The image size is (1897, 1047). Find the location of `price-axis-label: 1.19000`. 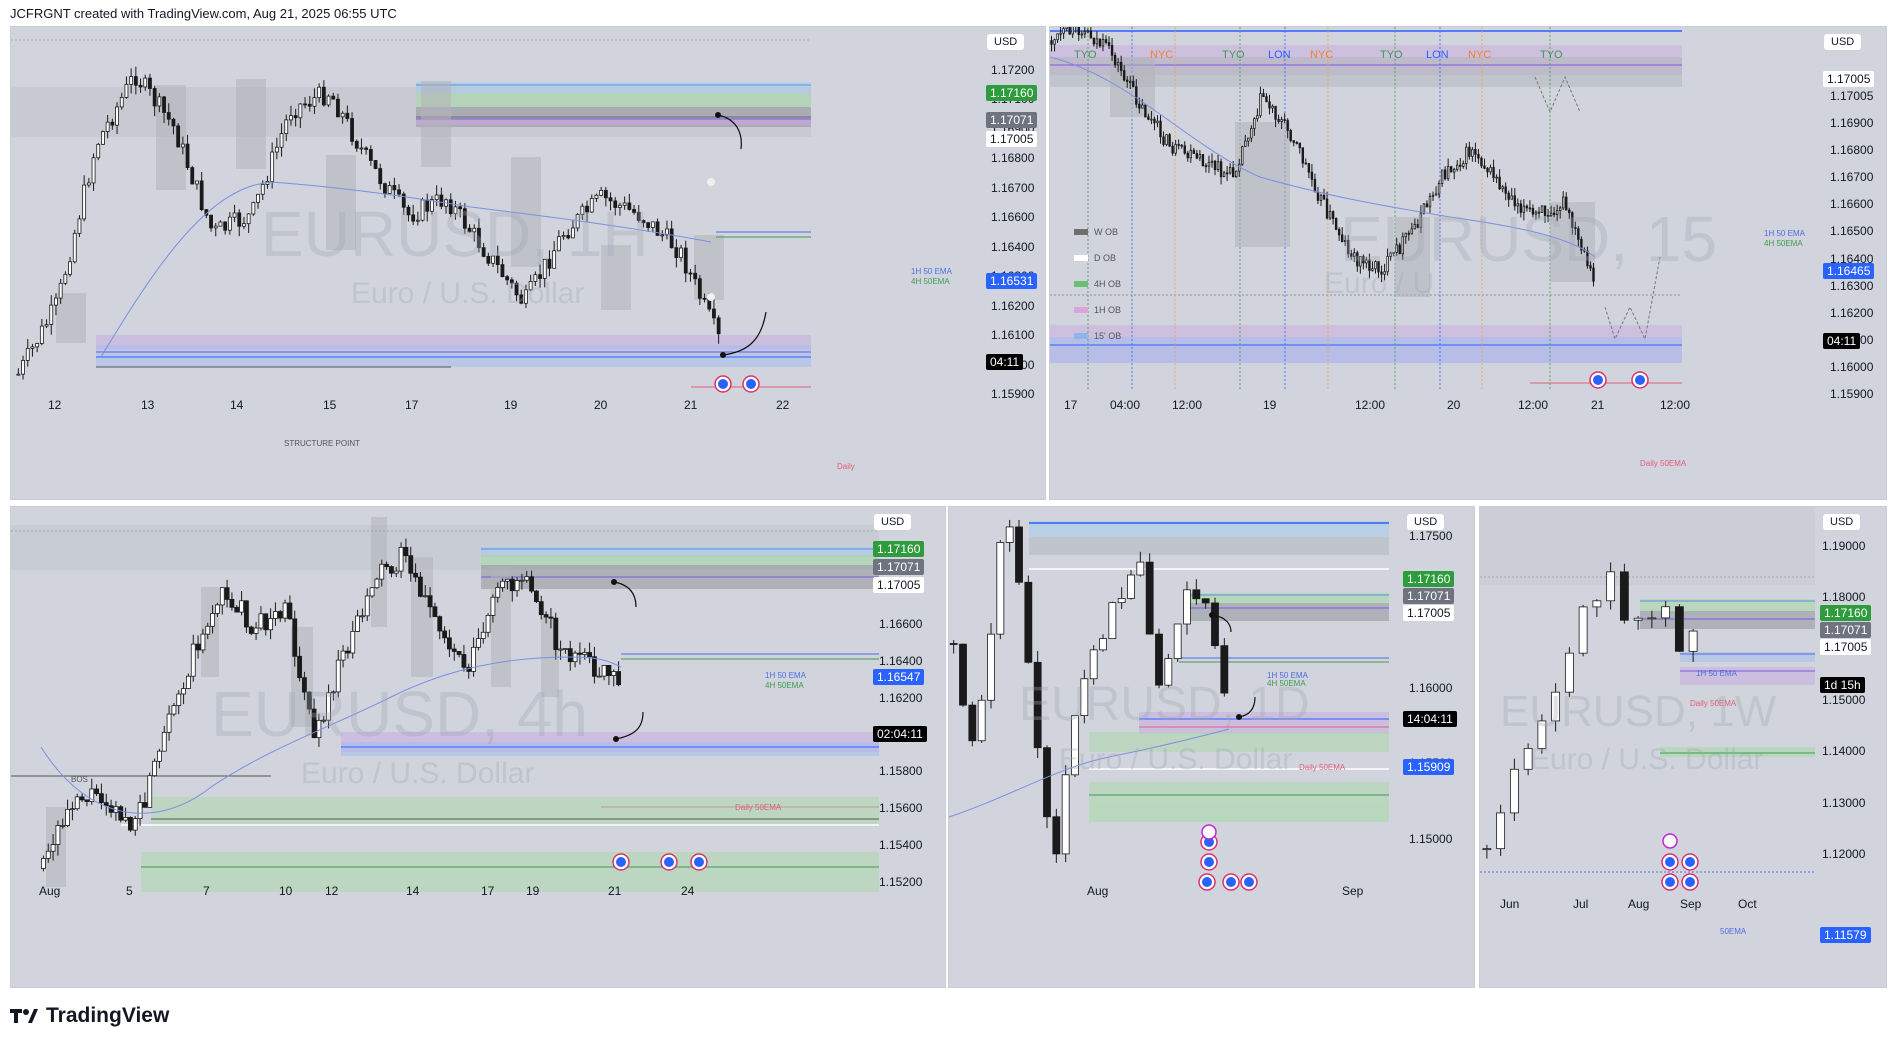

price-axis-label: 1.19000 is located at coordinates (1844, 546).